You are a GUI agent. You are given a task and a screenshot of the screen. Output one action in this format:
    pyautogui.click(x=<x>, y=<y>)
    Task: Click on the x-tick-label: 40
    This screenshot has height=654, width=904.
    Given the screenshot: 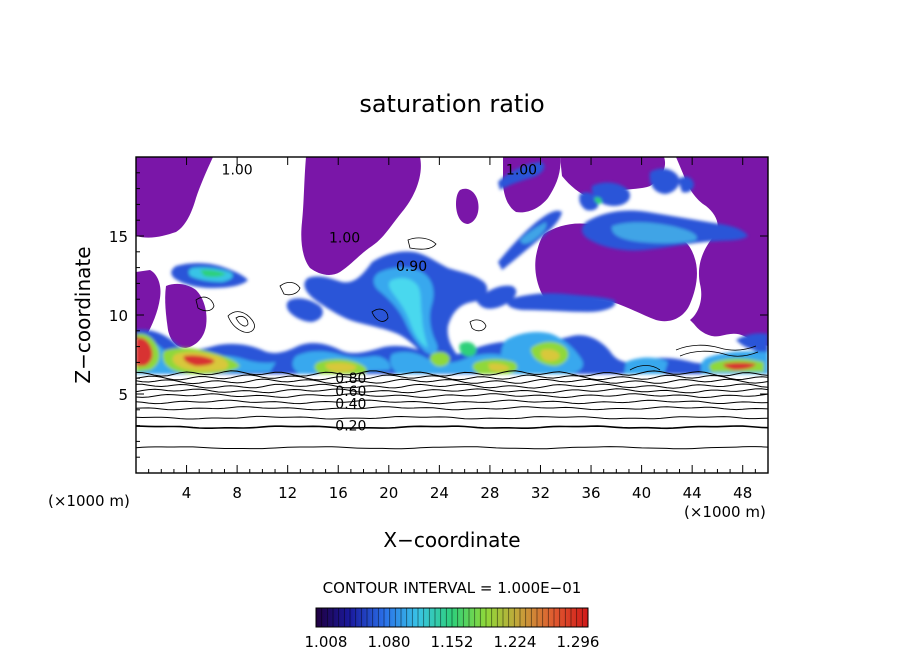 What is the action you would take?
    pyautogui.click(x=641, y=493)
    